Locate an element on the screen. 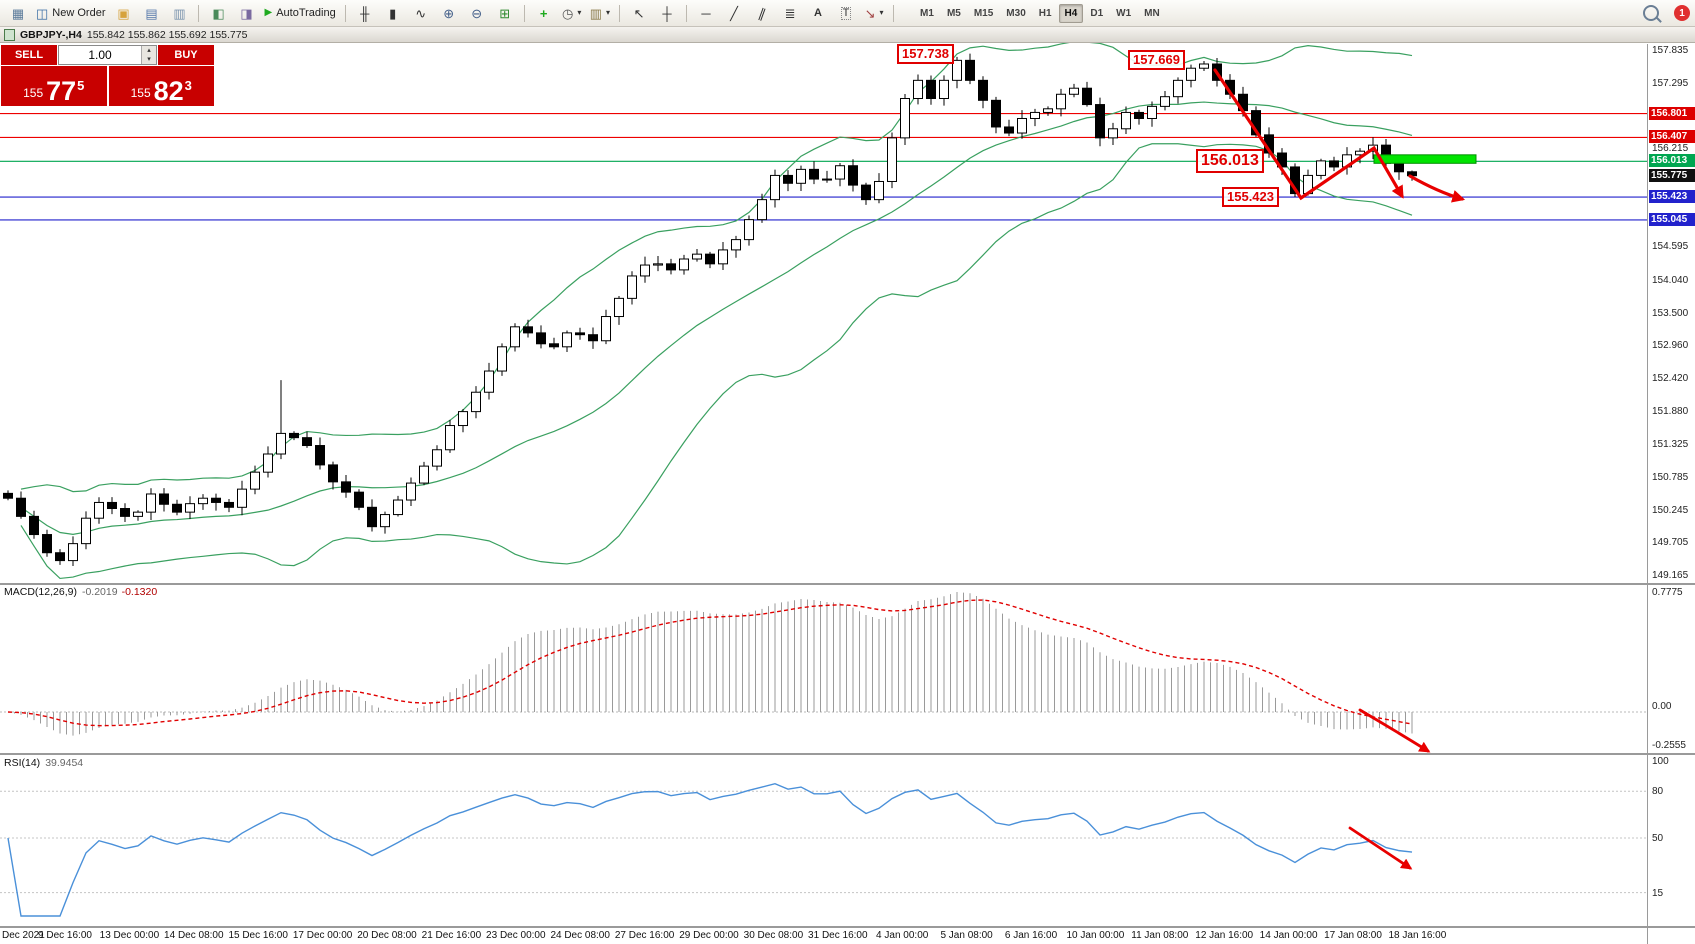 This screenshot has width=1695, height=944. panel-separator-macd is located at coordinates (847, 584).